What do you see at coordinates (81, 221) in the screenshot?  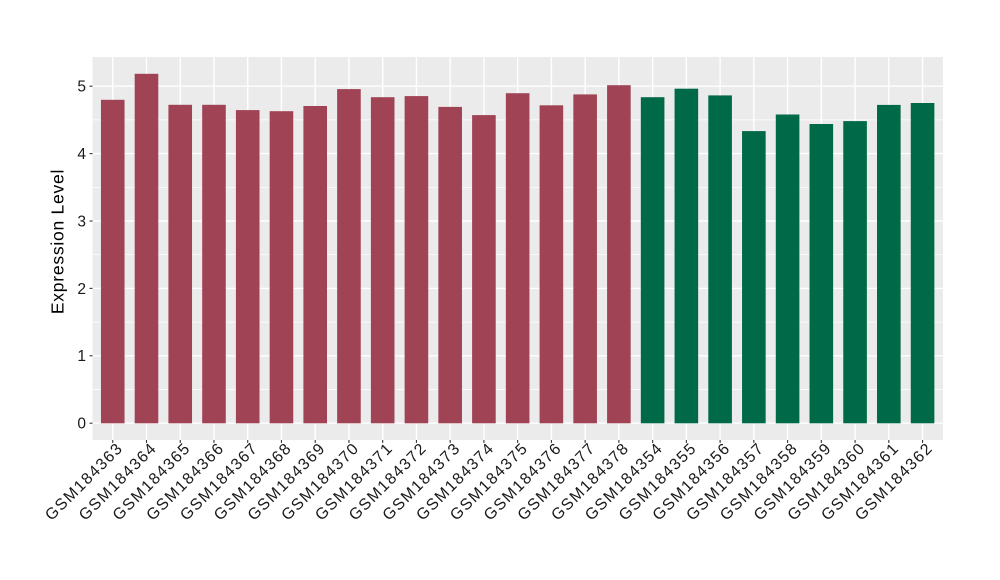 I see `svg-text: 3` at bounding box center [81, 221].